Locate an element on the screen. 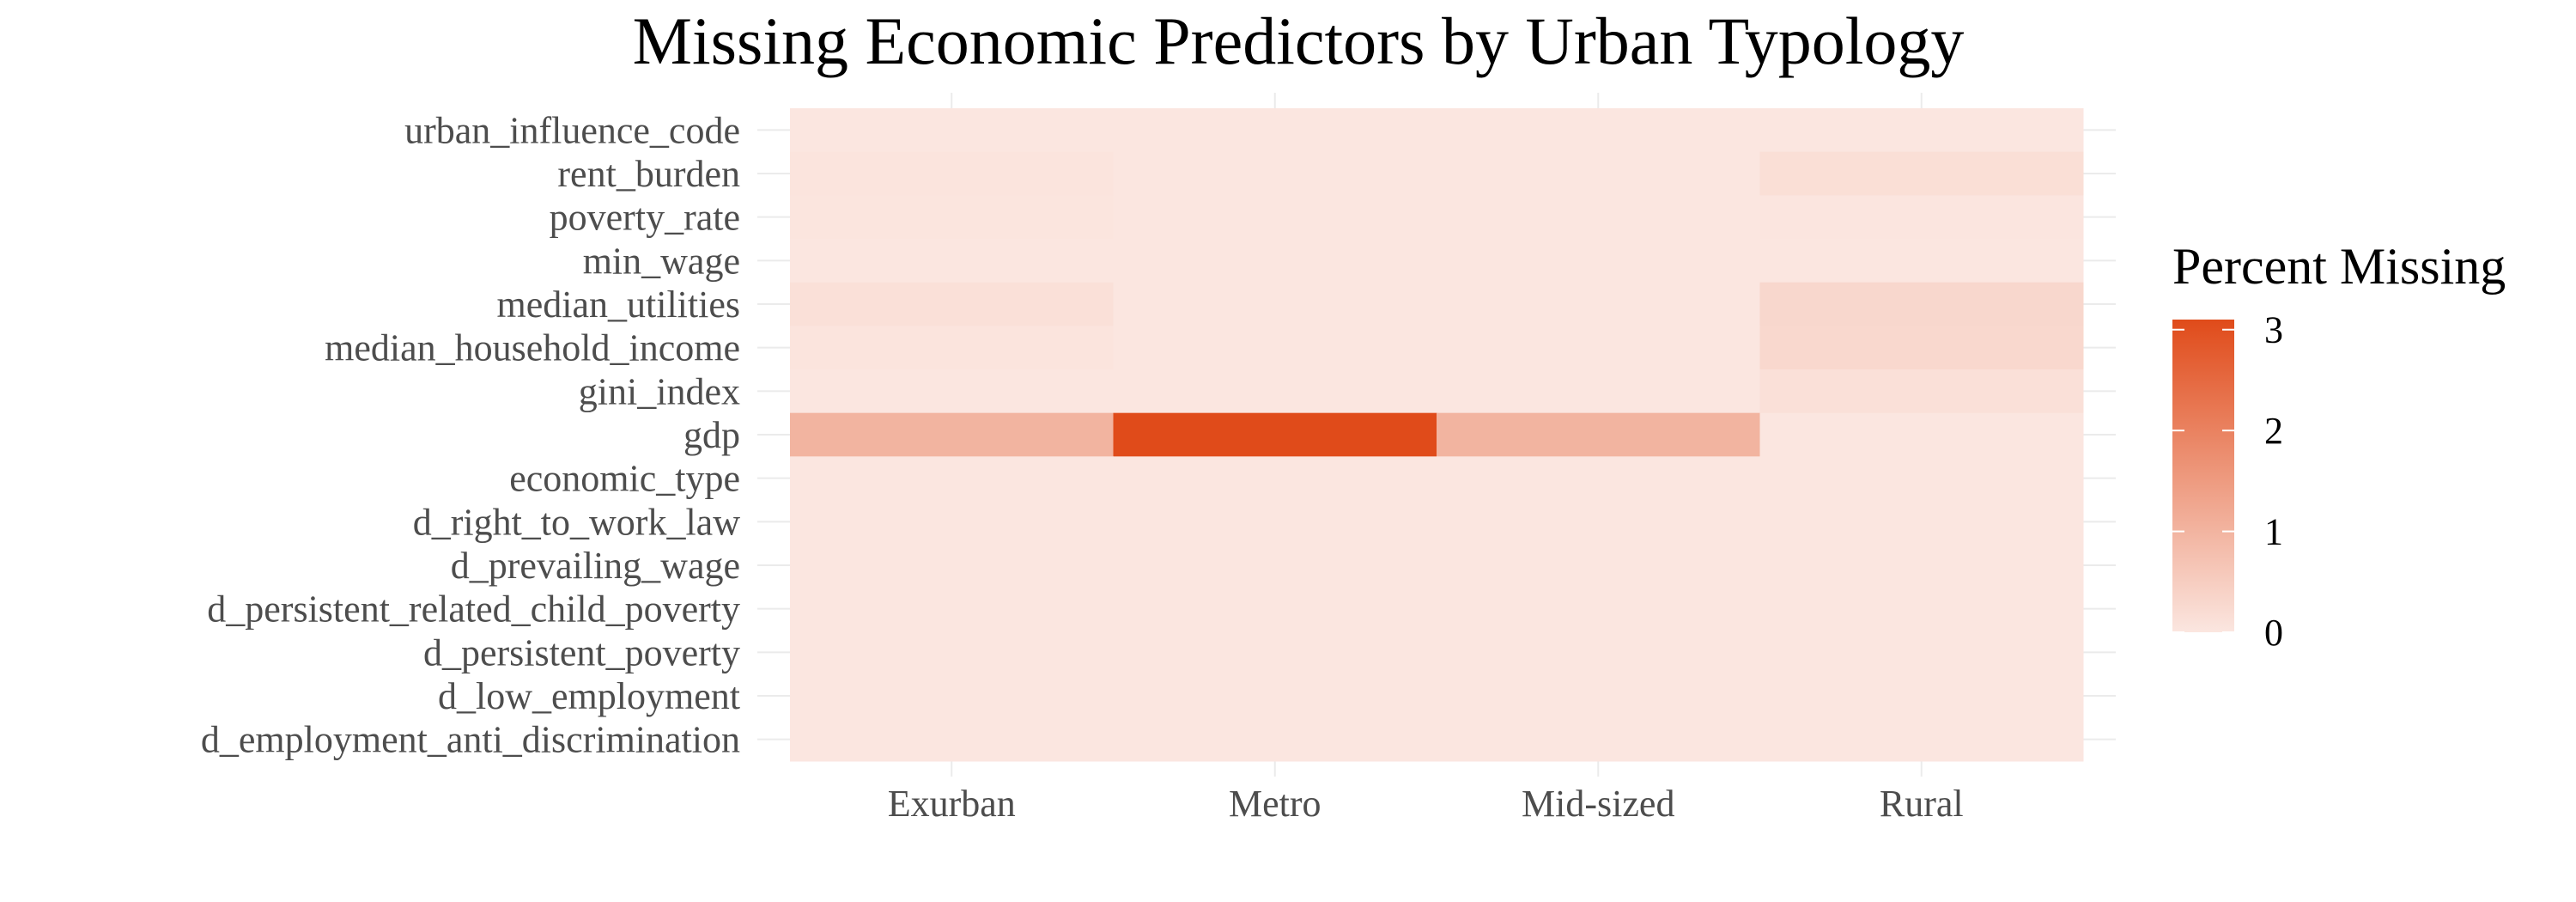 This screenshot has width=2576, height=902. heatmap-cell-economic_type-Rural is located at coordinates (1922, 478).